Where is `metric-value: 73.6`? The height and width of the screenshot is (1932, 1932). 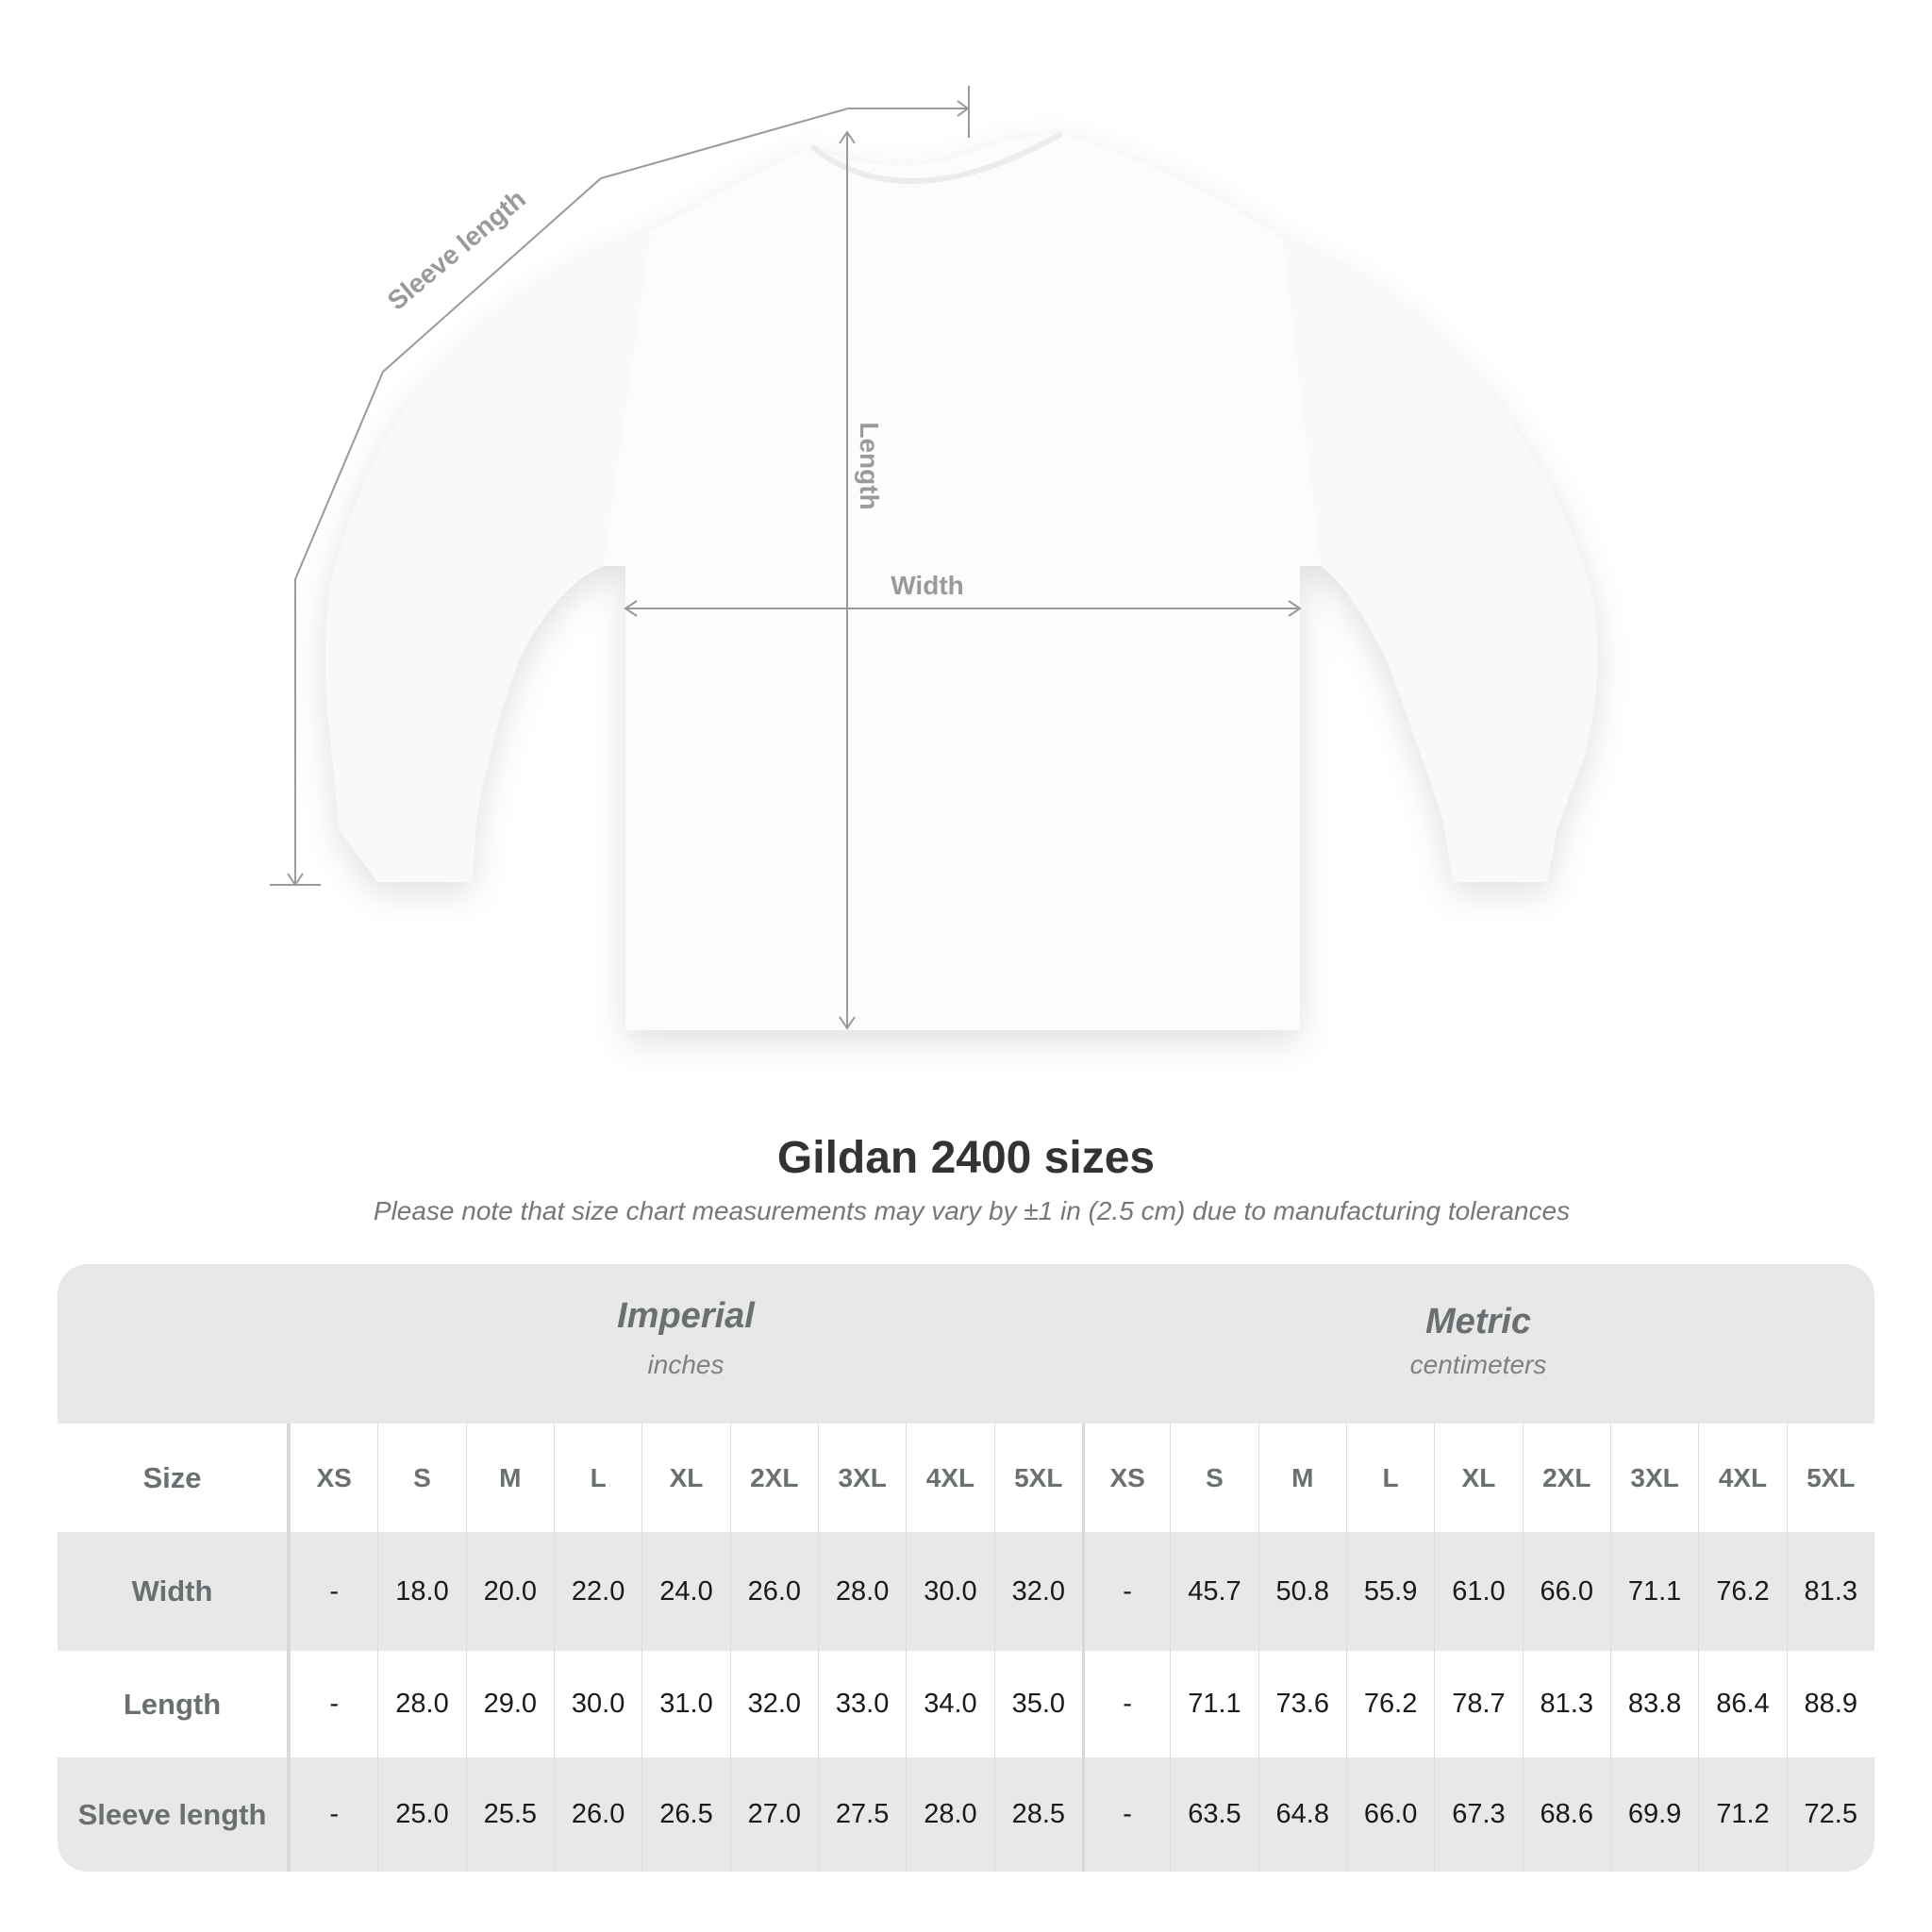
metric-value: 73.6 is located at coordinates (1302, 1704).